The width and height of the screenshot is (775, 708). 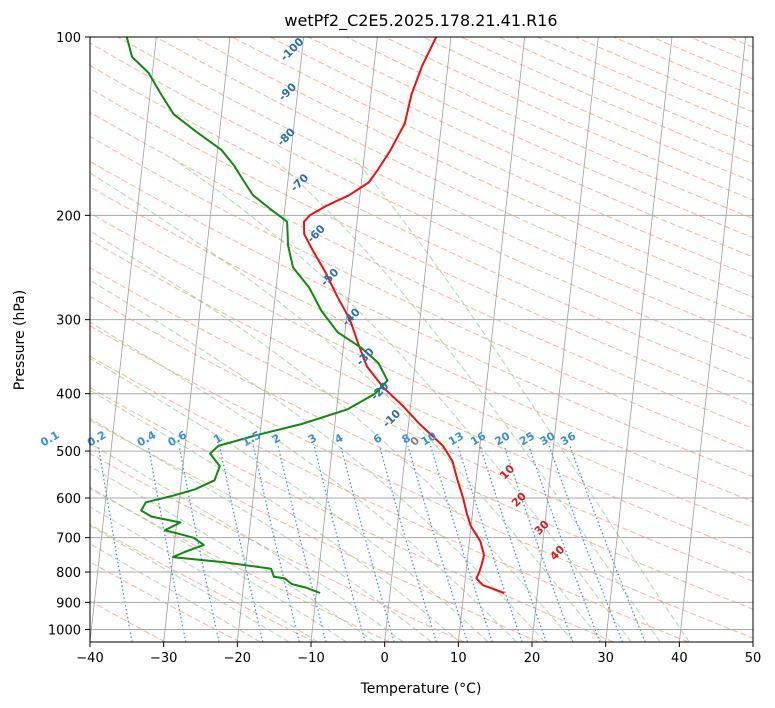 What do you see at coordinates (69, 334) in the screenshot?
I see `y-axis: 100 200 300 400 500 600 700 800 900 1000` at bounding box center [69, 334].